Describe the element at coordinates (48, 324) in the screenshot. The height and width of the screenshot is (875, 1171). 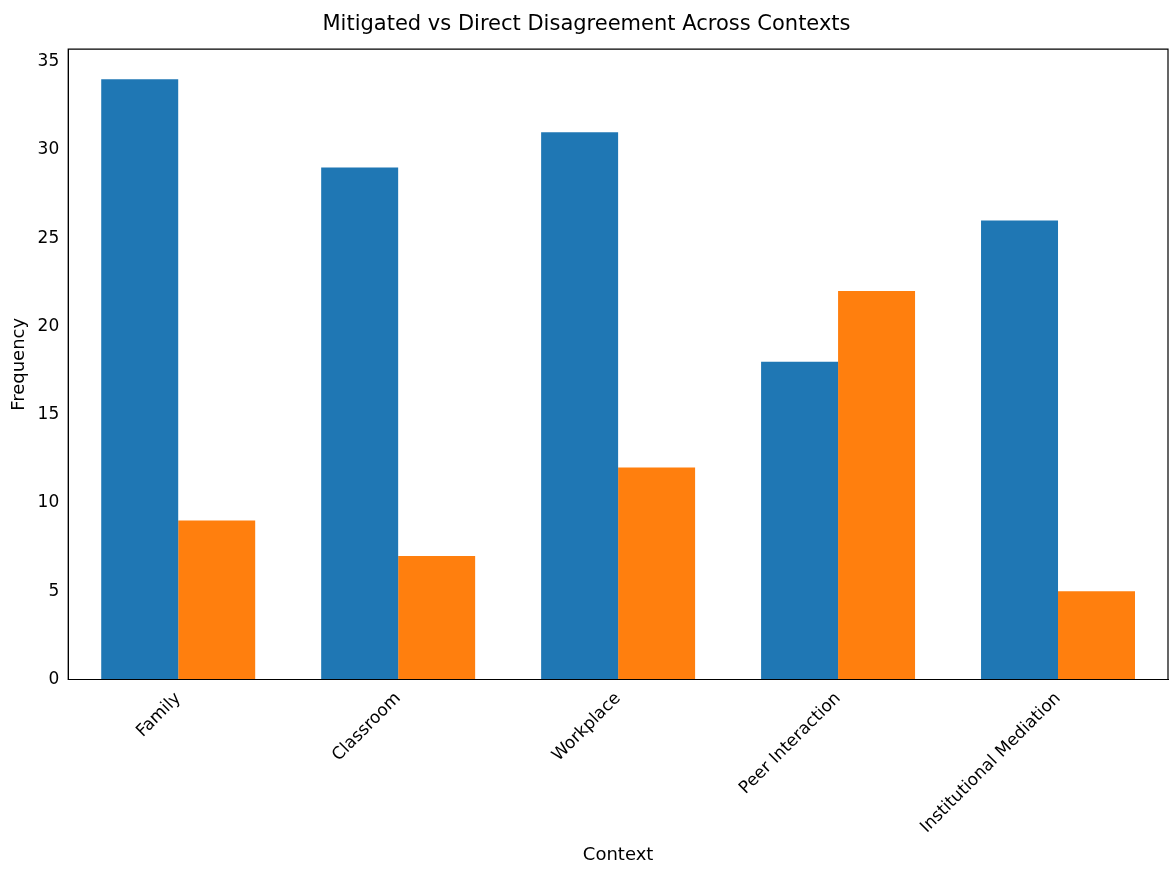
I see `y-tick-label: 20` at that location.